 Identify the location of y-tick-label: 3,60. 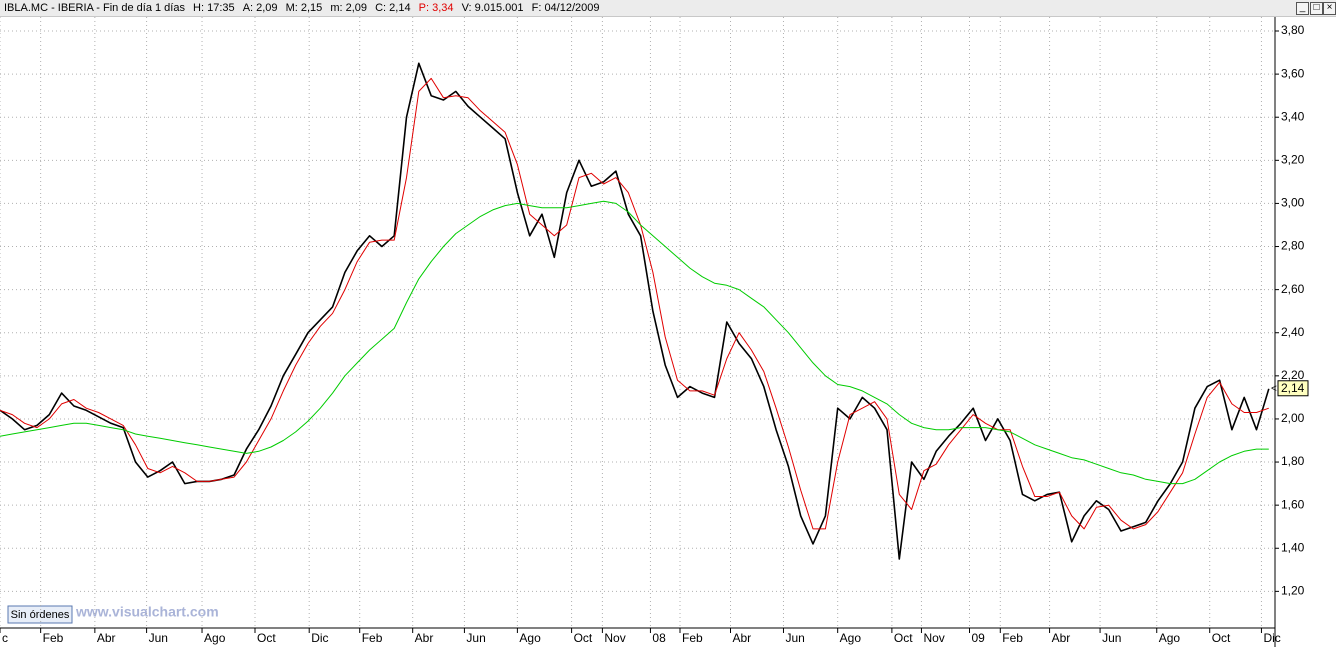
(1293, 73).